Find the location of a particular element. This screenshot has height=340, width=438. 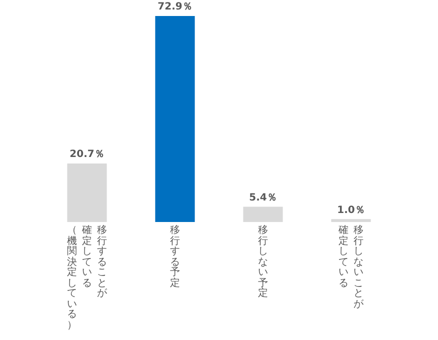

data-label: 72.9％ is located at coordinates (175, 7).